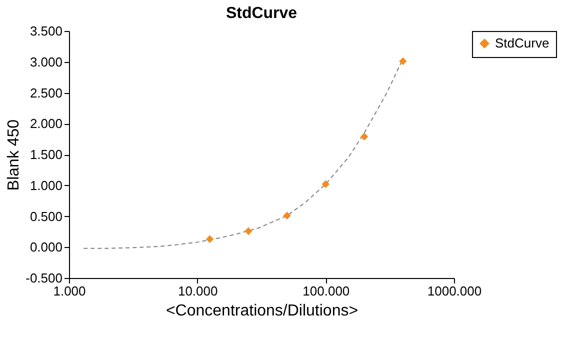  What do you see at coordinates (46, 247) in the screenshot?
I see `y-tick-label: 0.000` at bounding box center [46, 247].